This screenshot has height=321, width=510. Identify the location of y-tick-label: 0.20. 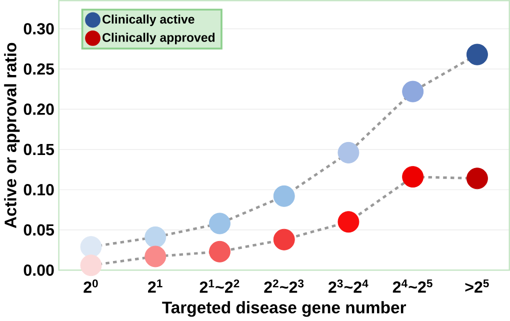
(39, 109).